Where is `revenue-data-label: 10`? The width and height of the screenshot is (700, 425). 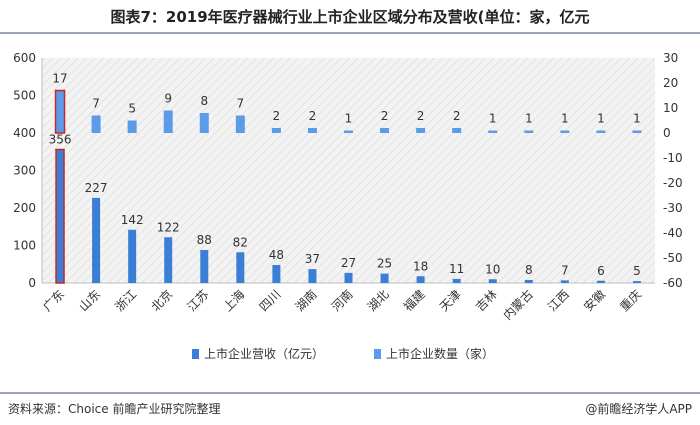 revenue-data-label: 10 is located at coordinates (492, 269).